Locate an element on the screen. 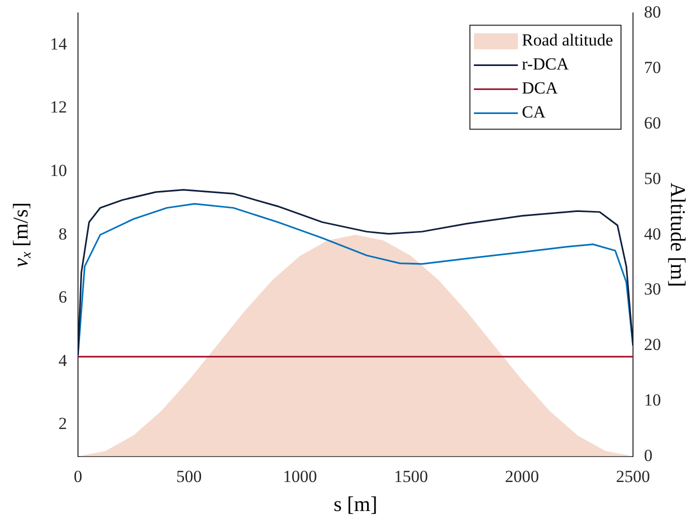 The image size is (699, 520). y-tick-label: 10 is located at coordinates (58, 170).